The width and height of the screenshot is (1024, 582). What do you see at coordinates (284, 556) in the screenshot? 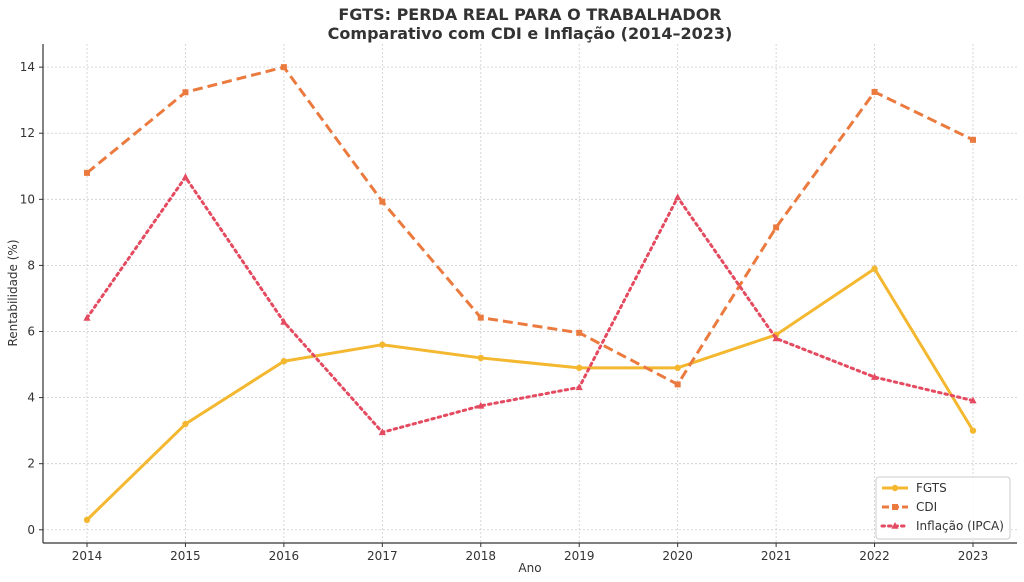
I see `x-tick-label: 2016` at bounding box center [284, 556].